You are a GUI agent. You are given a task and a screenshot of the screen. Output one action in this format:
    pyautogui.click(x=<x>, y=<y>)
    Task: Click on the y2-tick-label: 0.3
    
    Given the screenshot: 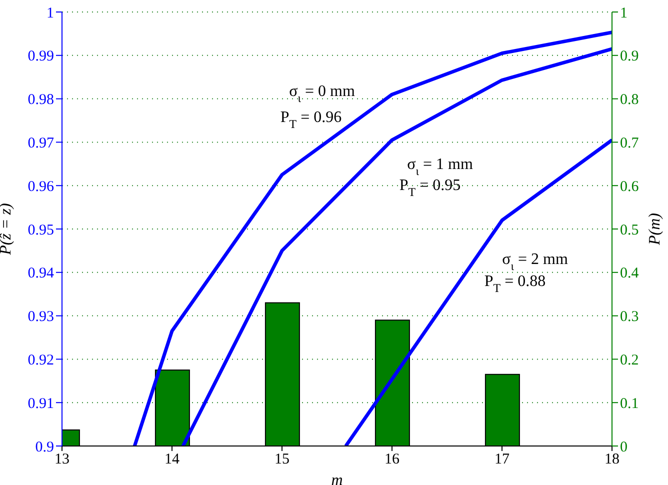 What is the action you would take?
    pyautogui.click(x=629, y=317)
    